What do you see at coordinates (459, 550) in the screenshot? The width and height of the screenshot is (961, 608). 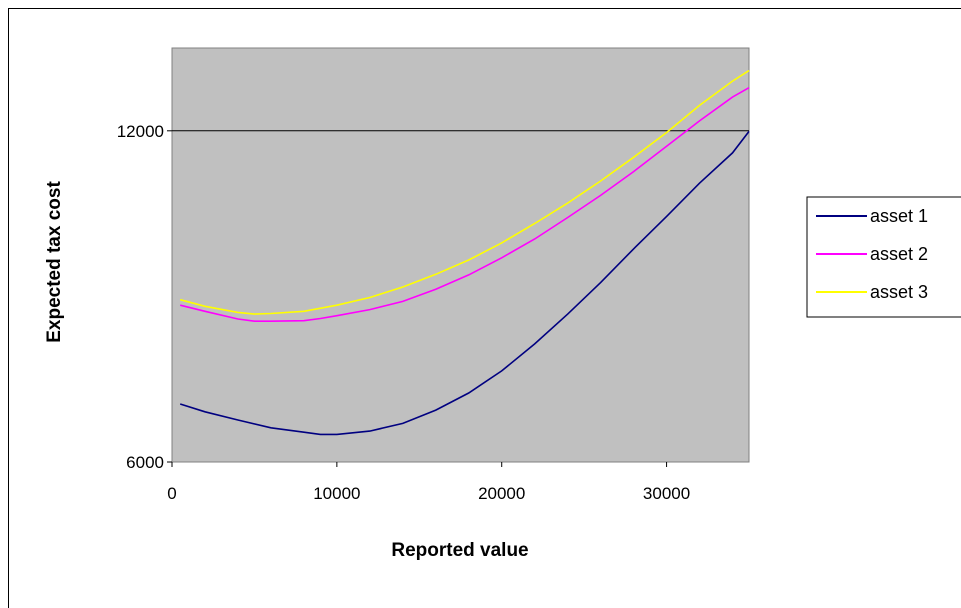 I see `x-axis-title: Reported value` at bounding box center [459, 550].